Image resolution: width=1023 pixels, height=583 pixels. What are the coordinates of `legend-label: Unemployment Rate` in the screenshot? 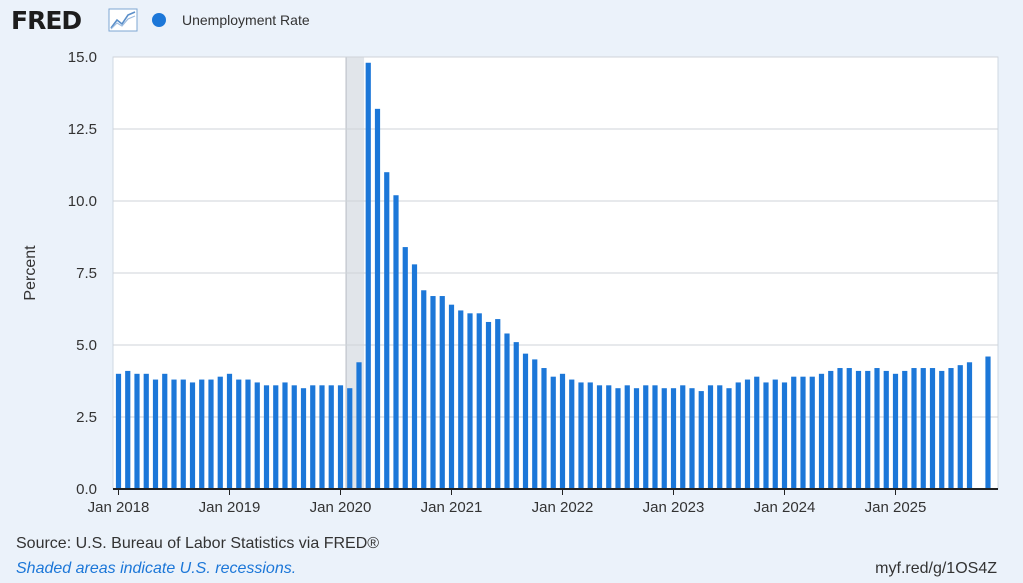 It's located at (246, 20).